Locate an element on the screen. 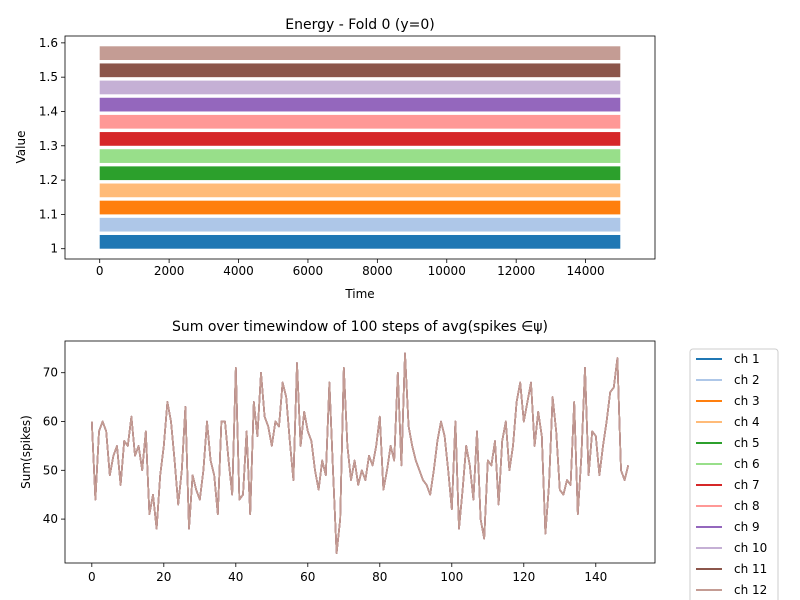  x-tick-label: 140 is located at coordinates (595, 577).